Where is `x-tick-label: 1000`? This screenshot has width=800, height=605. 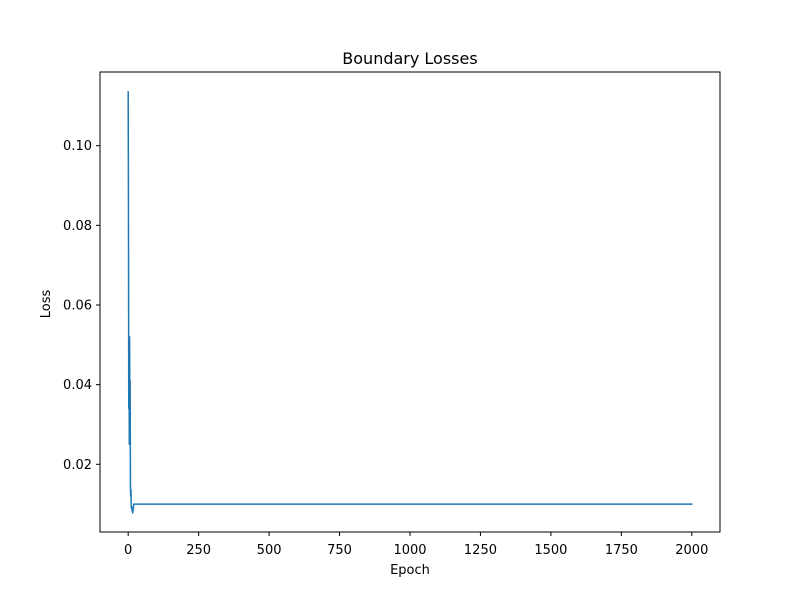
x-tick-label: 1000 is located at coordinates (409, 550).